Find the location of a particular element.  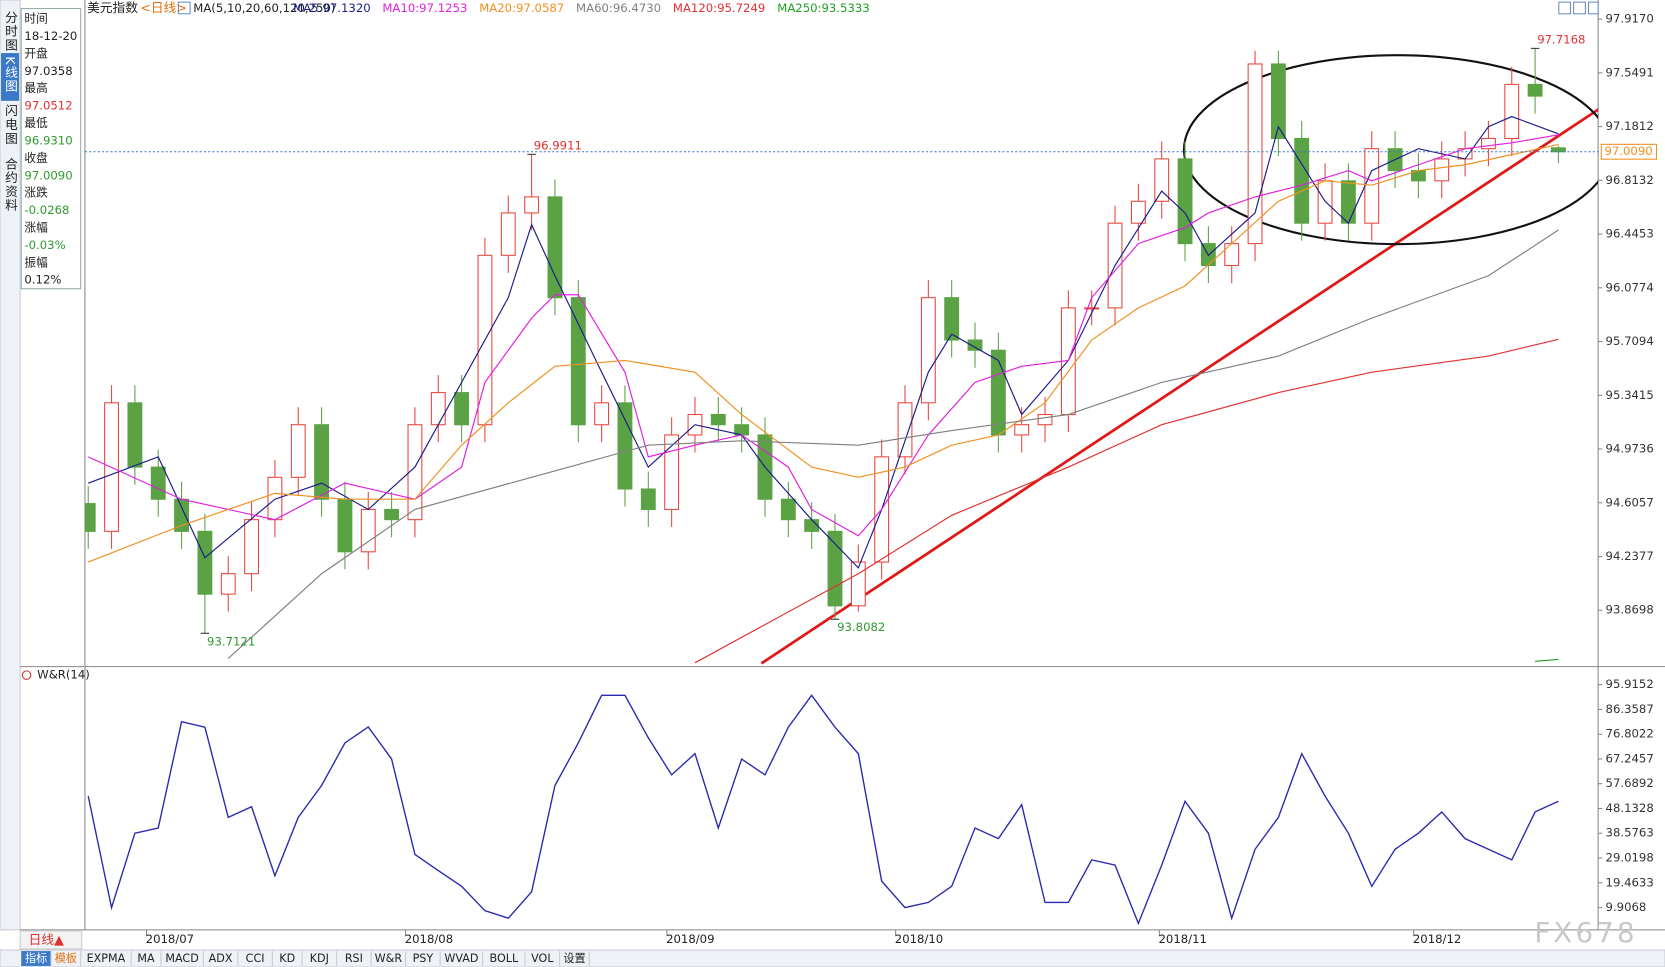

watermark: FX678 is located at coordinates (1585, 932).